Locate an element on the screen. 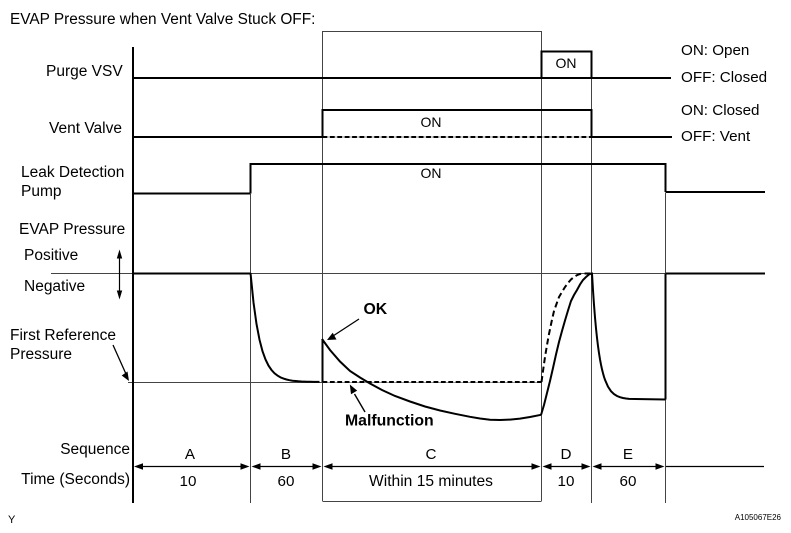 The height and width of the screenshot is (533, 791). svg-text: B is located at coordinates (286, 454).